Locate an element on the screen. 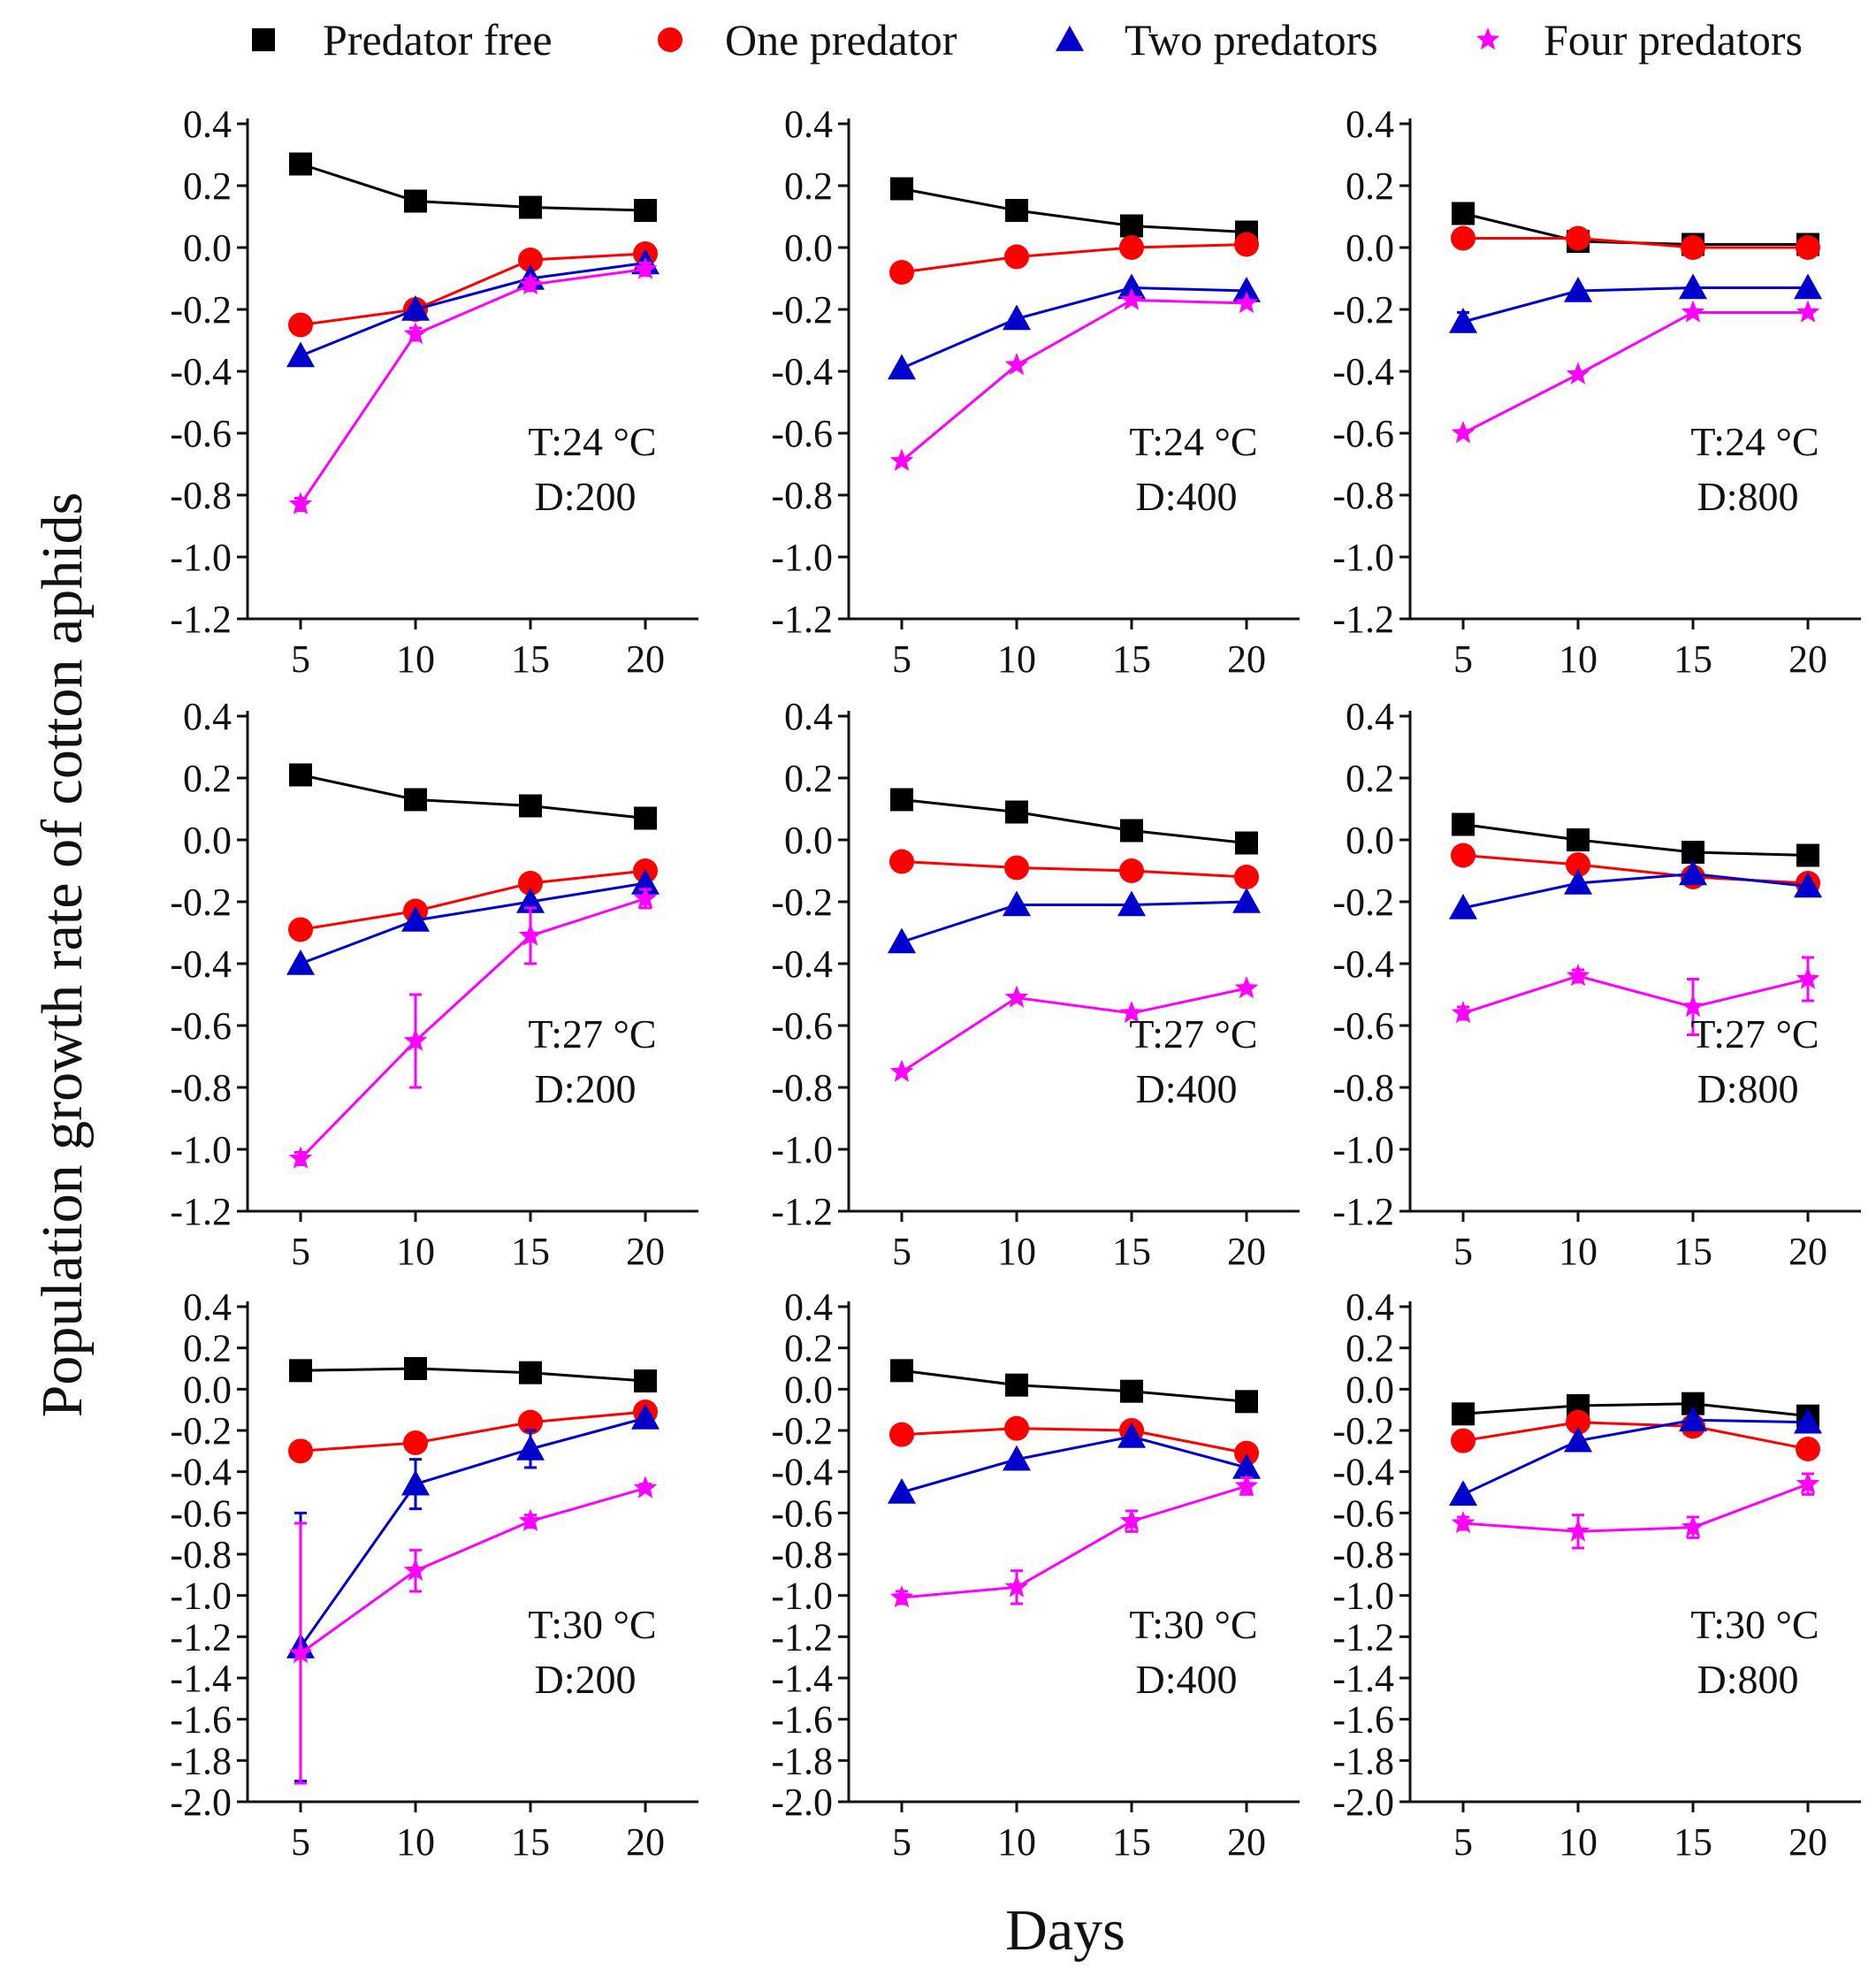  panel-temperature-label: T:24 °C is located at coordinates (1193, 441).